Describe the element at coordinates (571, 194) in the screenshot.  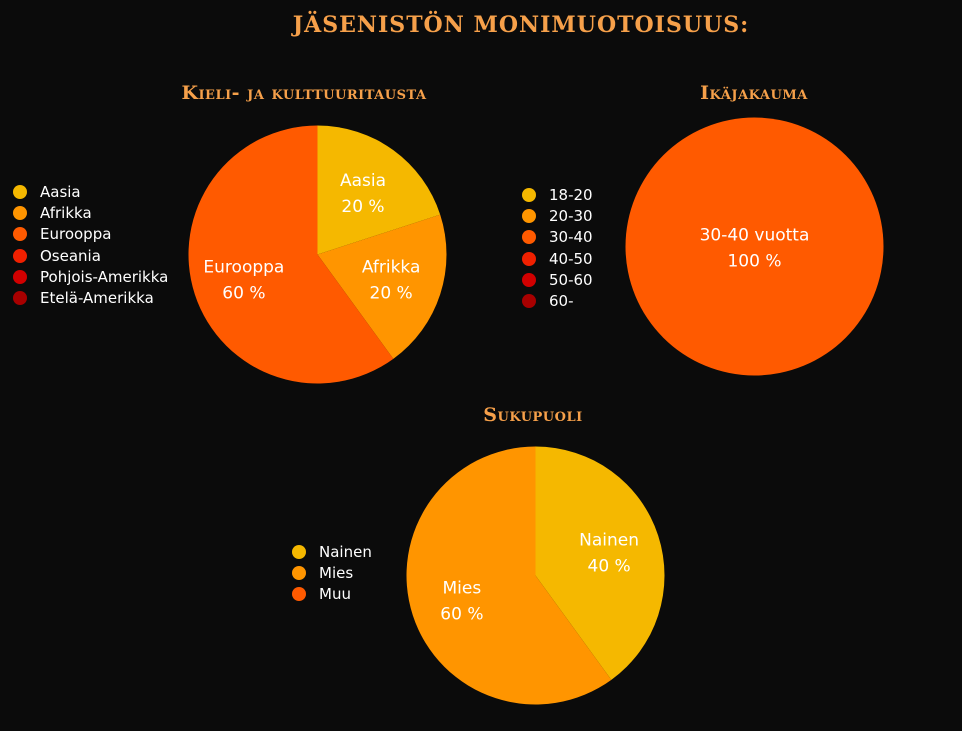
I see `legend-label: 18-20` at that location.